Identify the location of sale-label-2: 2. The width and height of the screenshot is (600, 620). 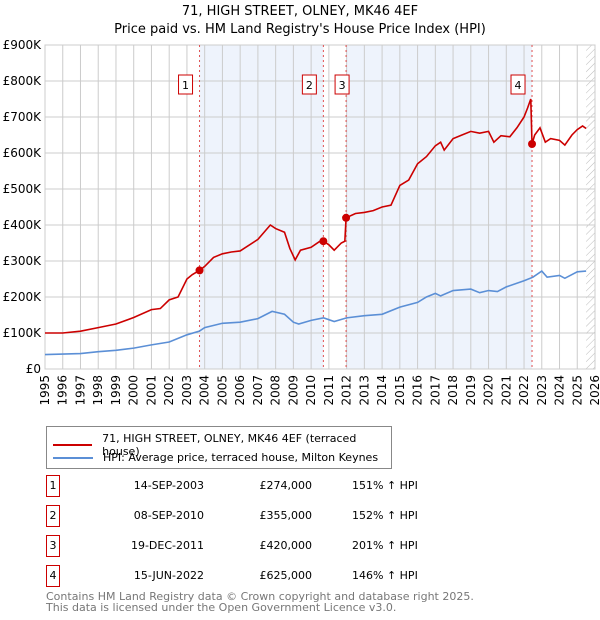
(309, 84).